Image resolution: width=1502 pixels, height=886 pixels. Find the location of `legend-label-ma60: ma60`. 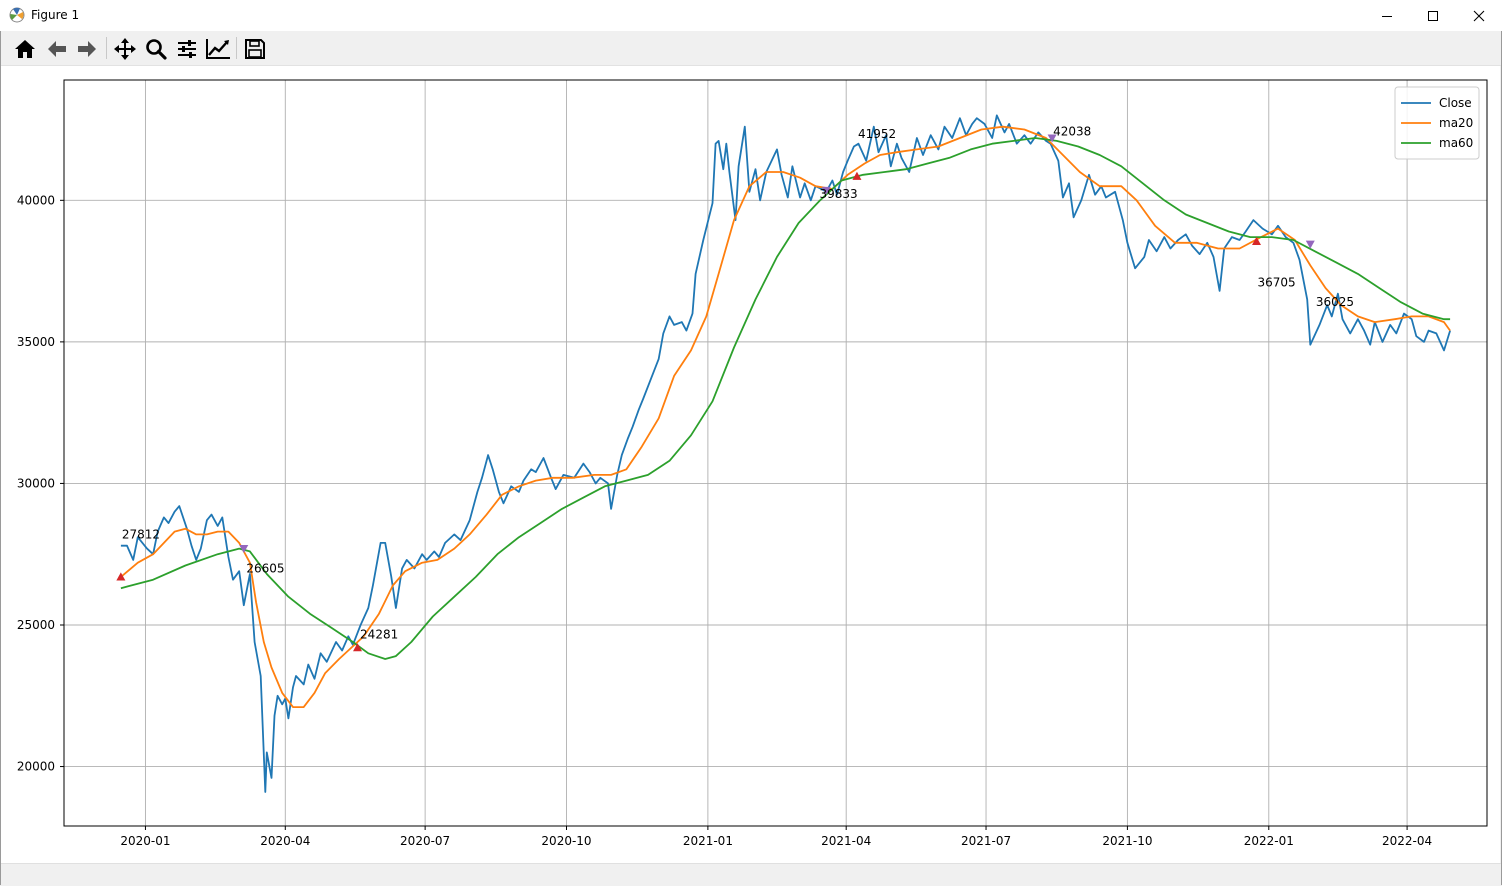

legend-label-ma60: ma60 is located at coordinates (1456, 143).